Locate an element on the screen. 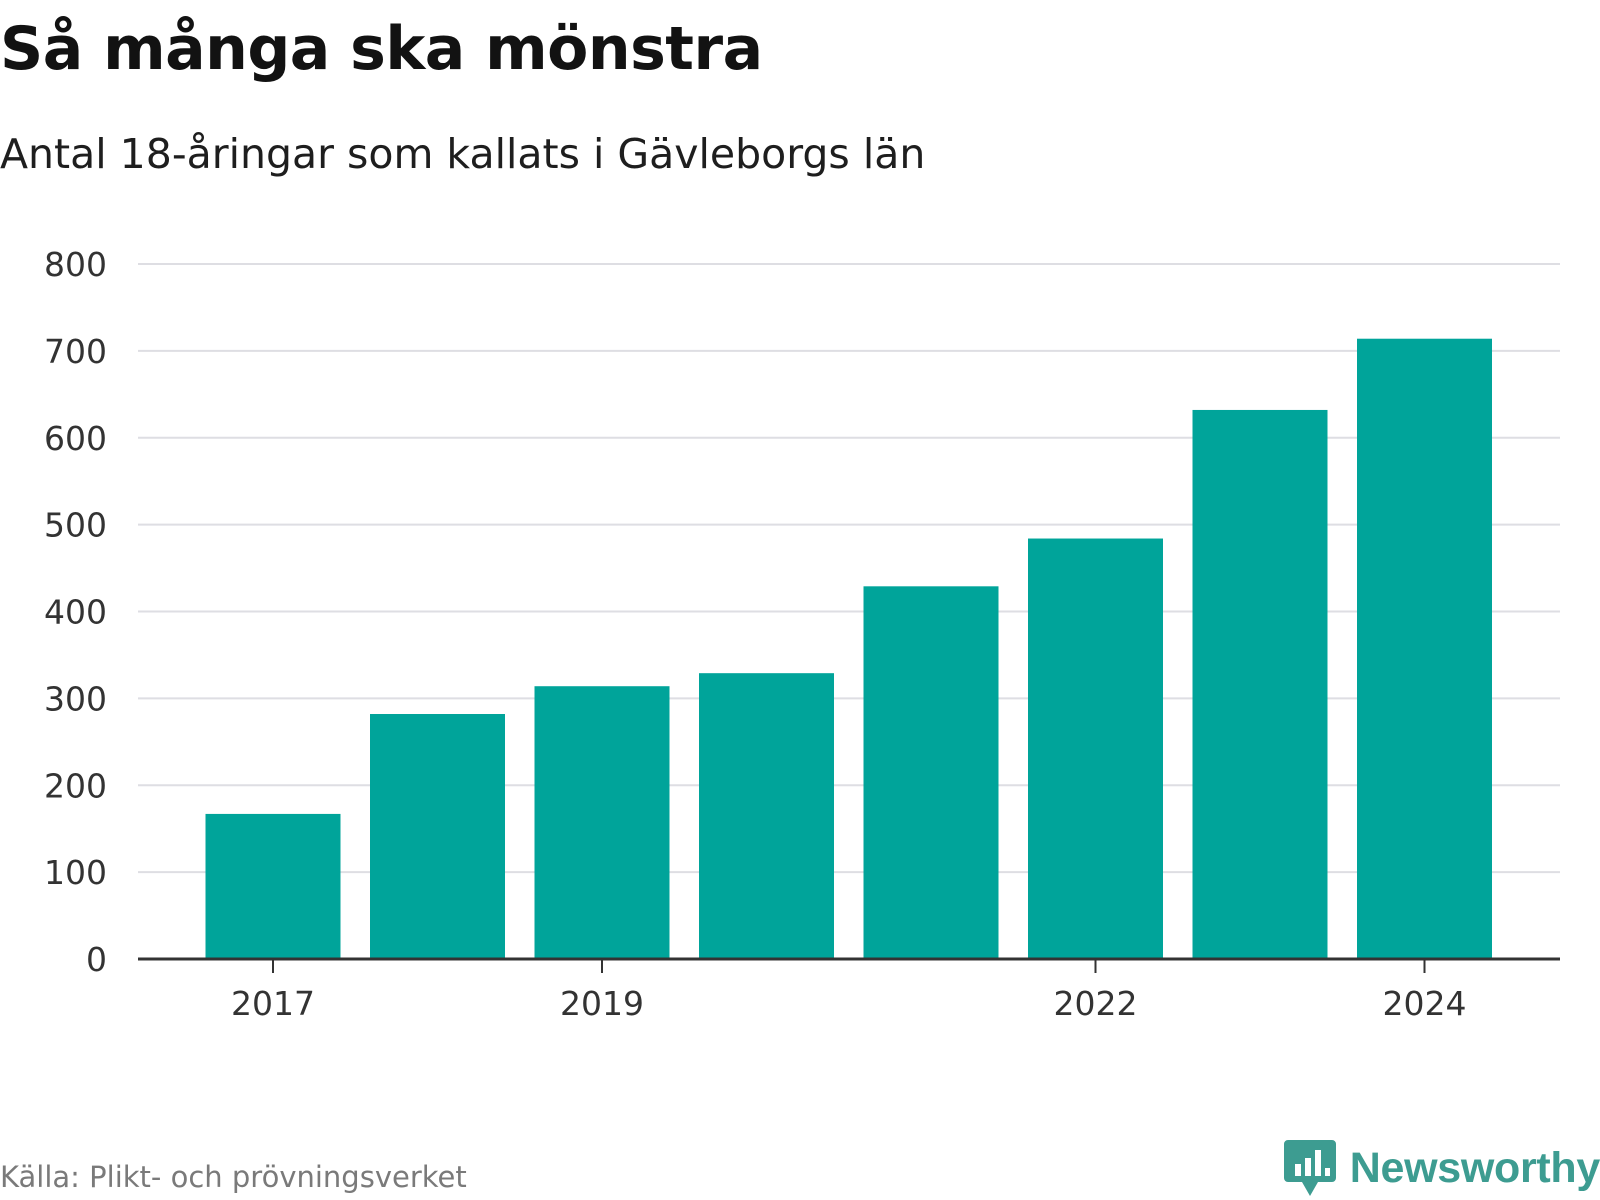 The height and width of the screenshot is (1200, 1600). y-tick-label: 200 is located at coordinates (75, 785).